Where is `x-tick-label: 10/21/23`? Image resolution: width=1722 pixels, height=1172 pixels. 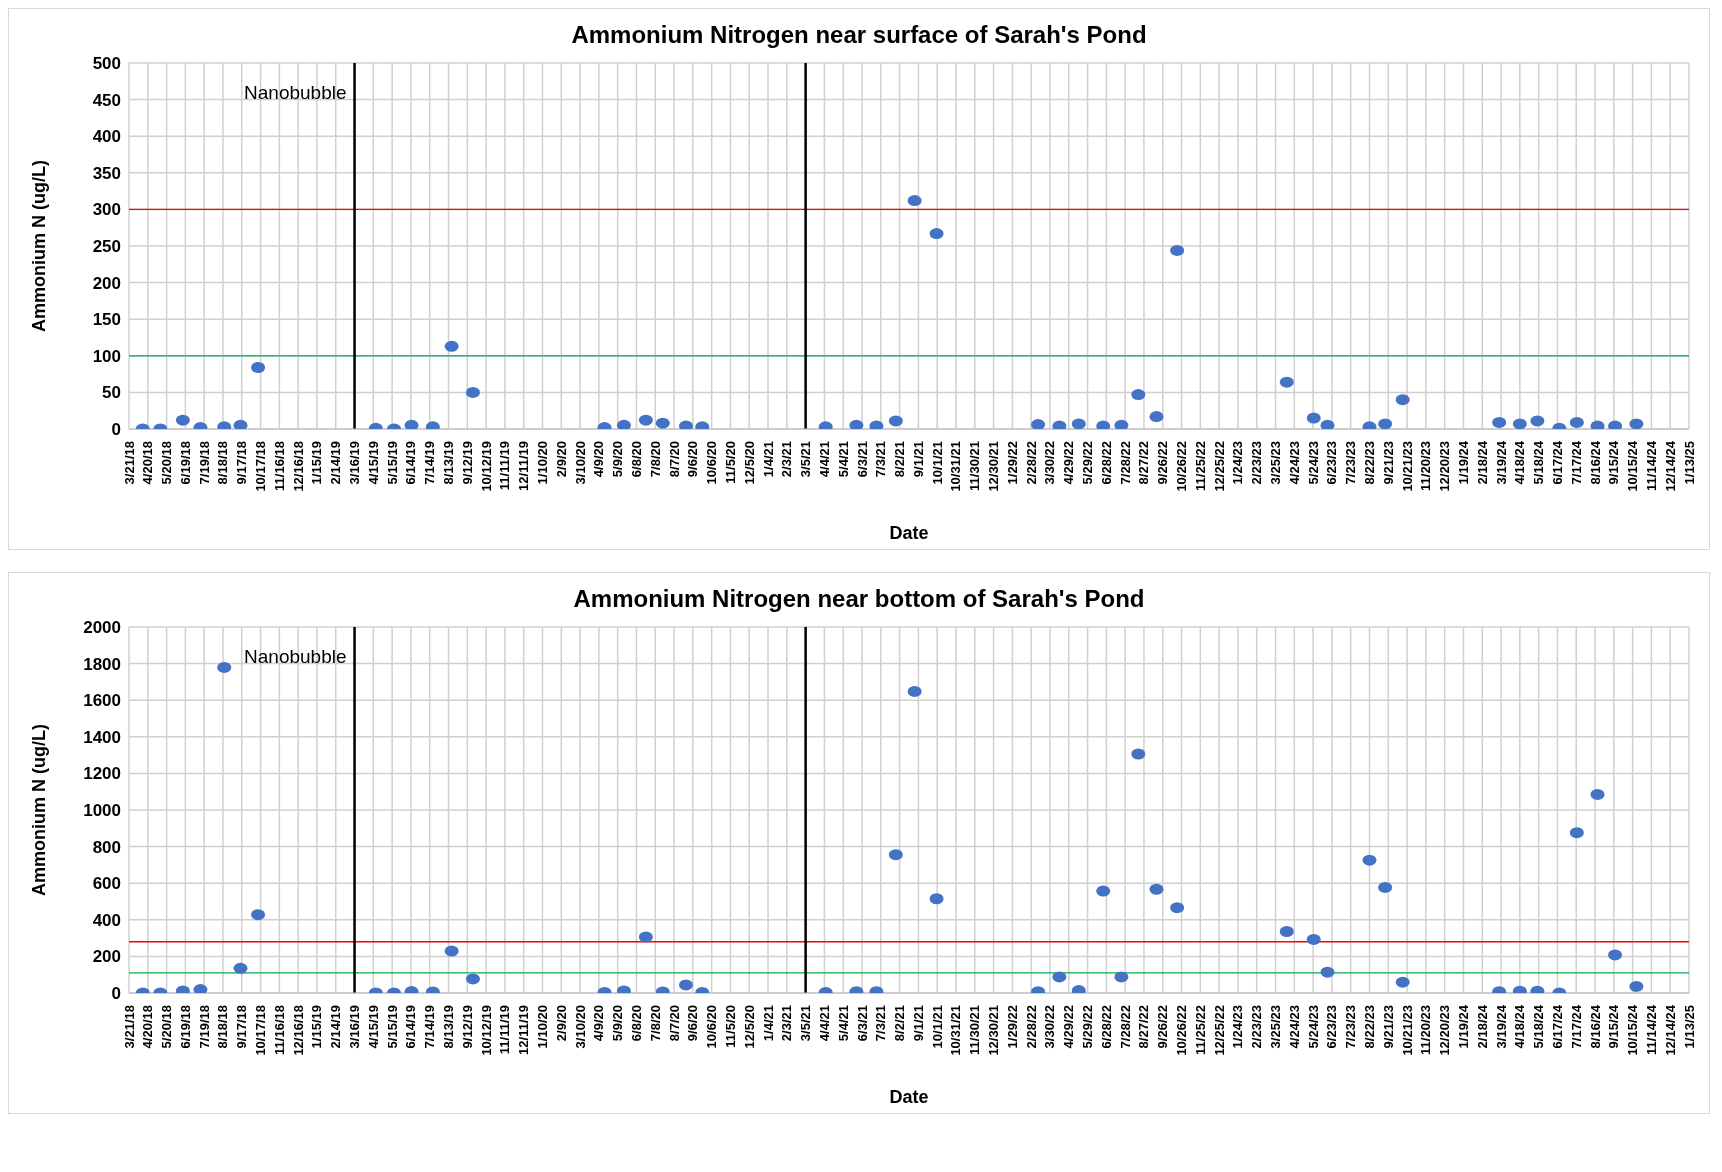
x-tick-label: 10/21/23 is located at coordinates (1407, 1030).